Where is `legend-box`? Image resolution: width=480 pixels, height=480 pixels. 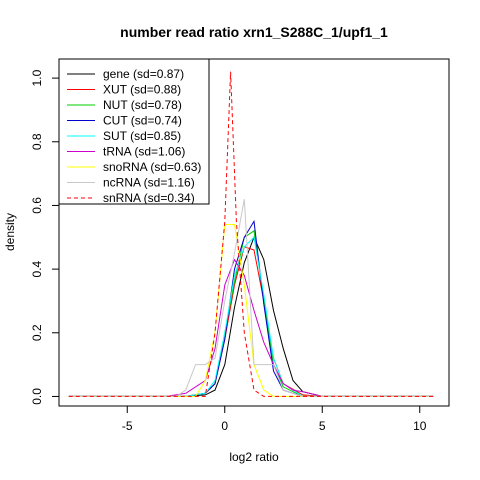
legend-box is located at coordinates (134, 131).